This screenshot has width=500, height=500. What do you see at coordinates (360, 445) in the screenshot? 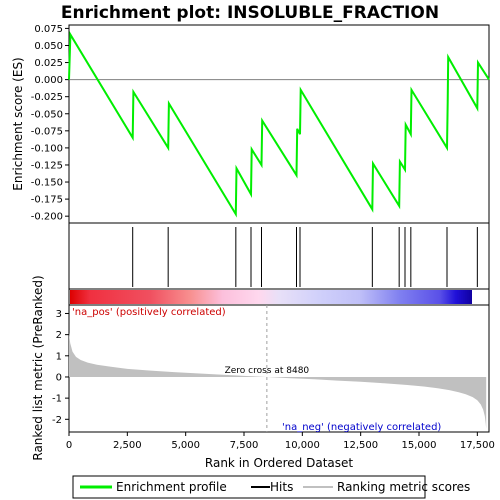
I see `rank-x-tick-label: 12,500` at bounding box center [360, 445].